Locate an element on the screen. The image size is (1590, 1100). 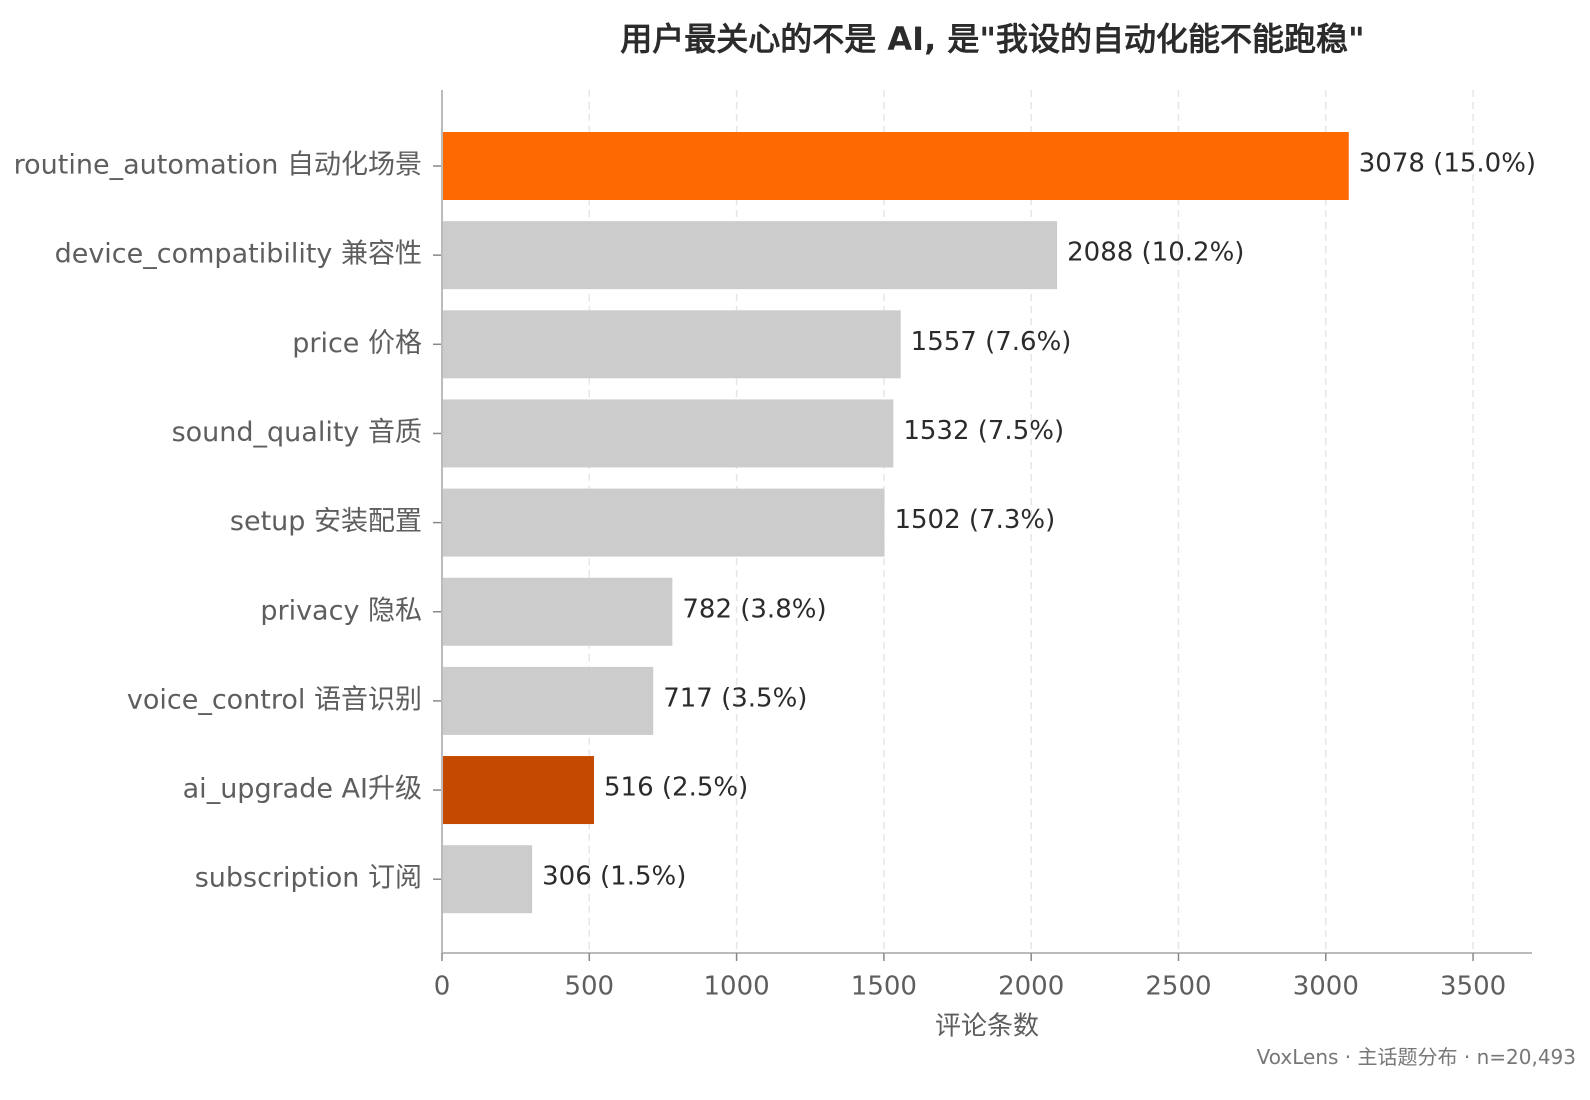
value-label-6: 717 (3.5%) is located at coordinates (735, 698).